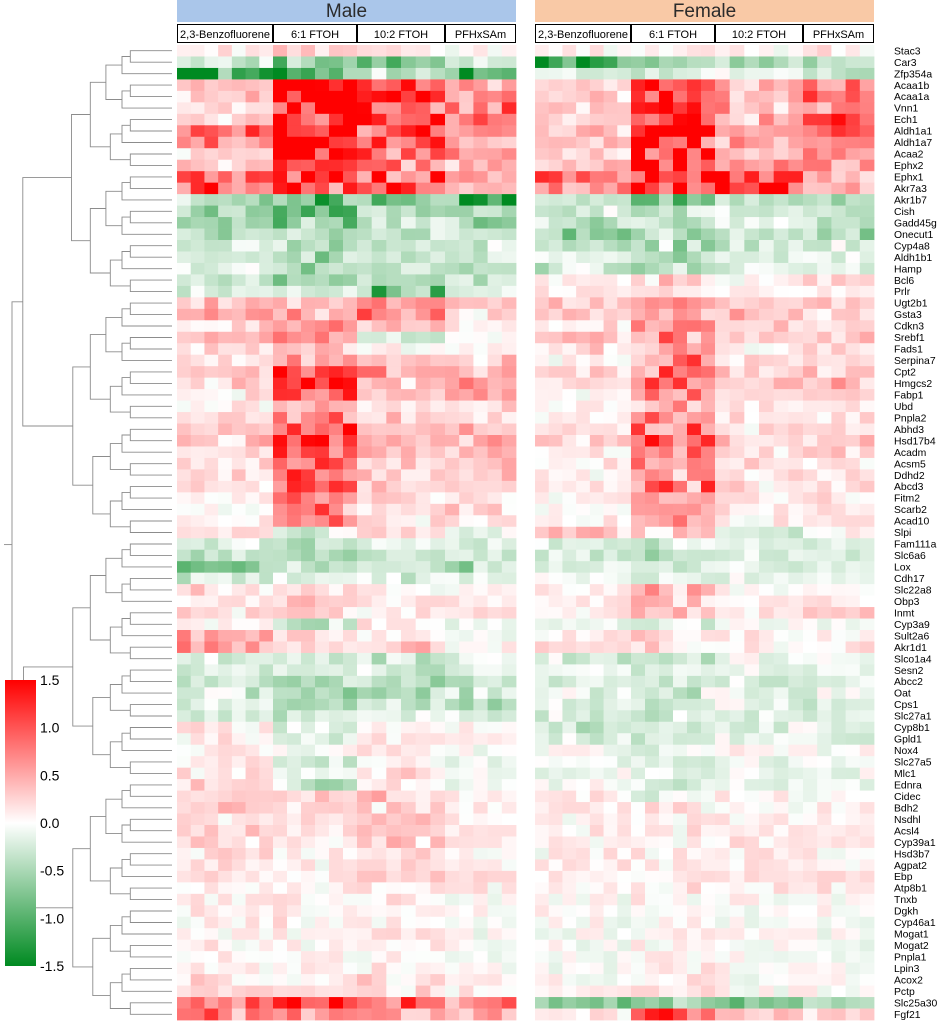 Image resolution: width=941 pixels, height=1027 pixels. Describe the element at coordinates (315, 33) in the screenshot. I see `group-header-box` at that location.